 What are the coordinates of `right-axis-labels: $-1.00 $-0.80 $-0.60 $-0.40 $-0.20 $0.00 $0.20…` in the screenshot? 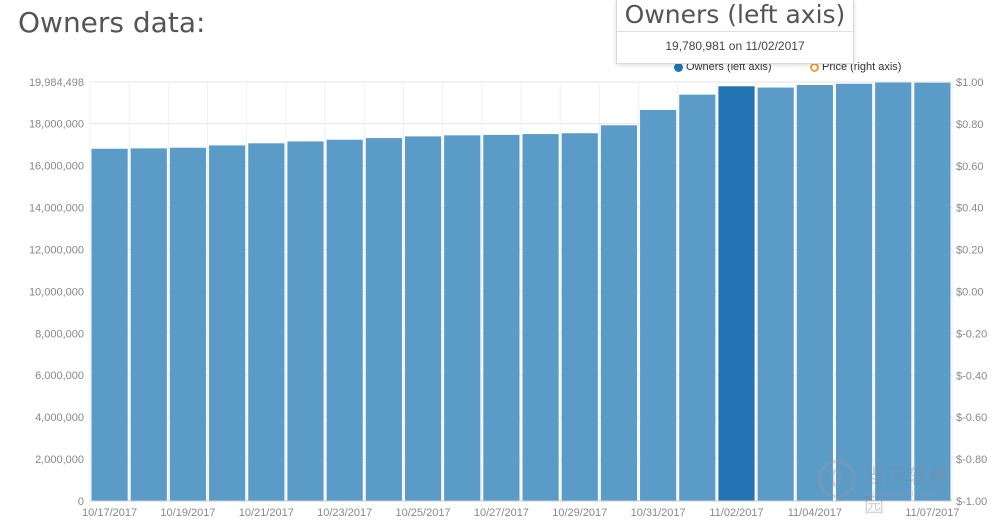 It's located at (971, 292).